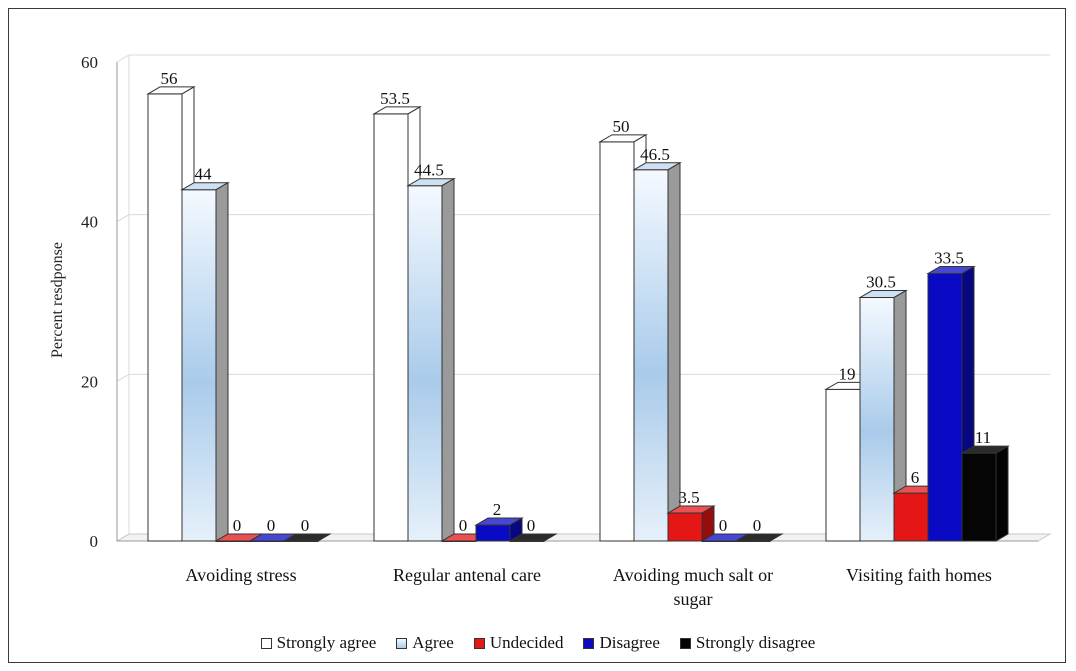 The height and width of the screenshot is (671, 1076). I want to click on legend-label: Disagree, so click(629, 642).